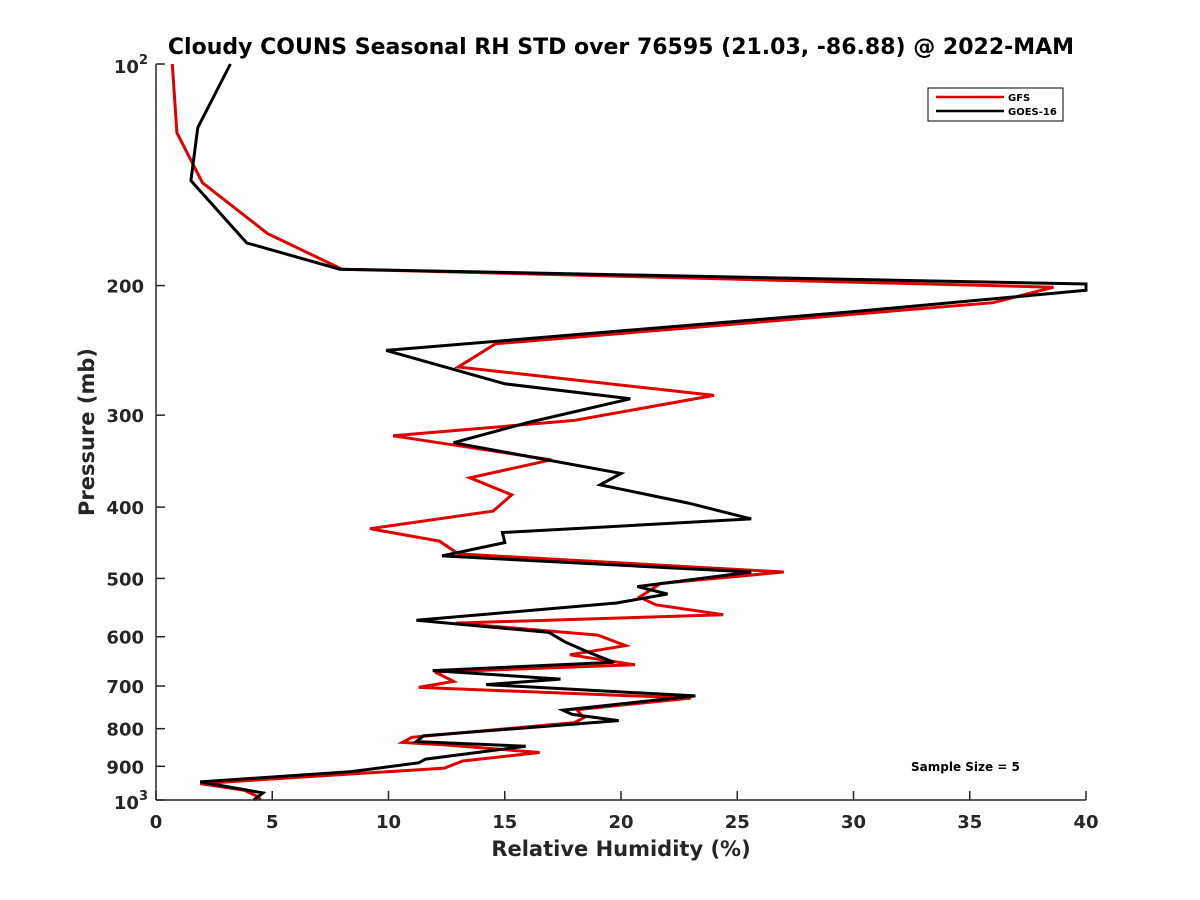 Image resolution: width=1200 pixels, height=900 pixels. Describe the element at coordinates (125, 287) in the screenshot. I see `y-tick-label: 200` at that location.